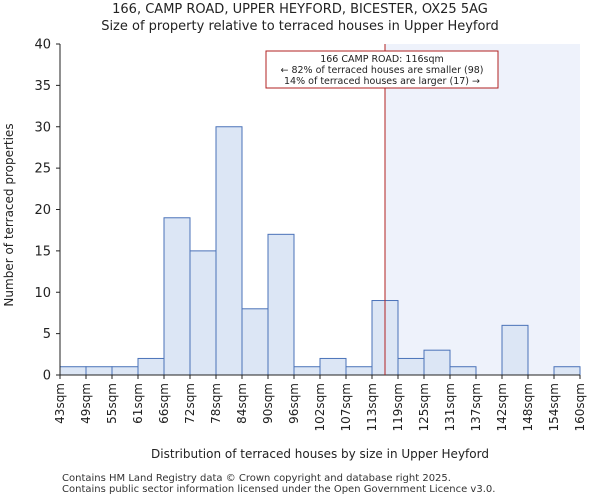 Image resolution: width=600 pixels, height=500 pixels. I want to click on annotation-border, so click(382, 69).